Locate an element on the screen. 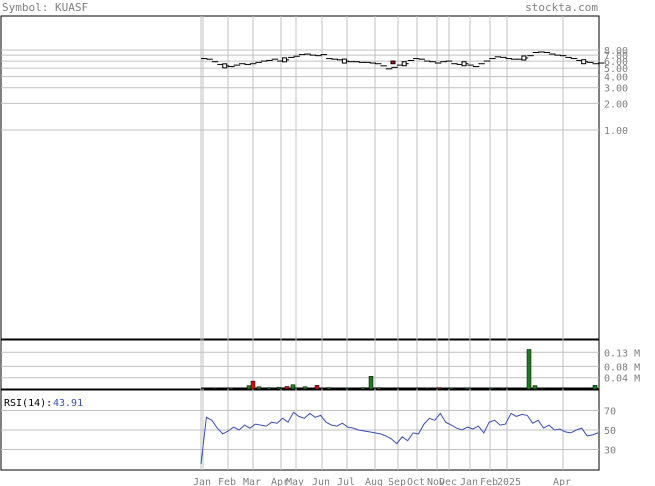 The height and width of the screenshot is (486, 655). month-tick-label: 2025 is located at coordinates (509, 481).